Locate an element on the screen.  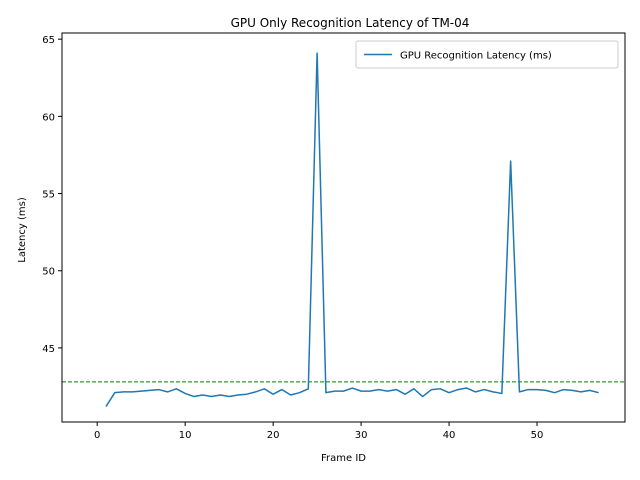
chart-title: GPU Only Recognition Latency of TM-04 is located at coordinates (350, 23).